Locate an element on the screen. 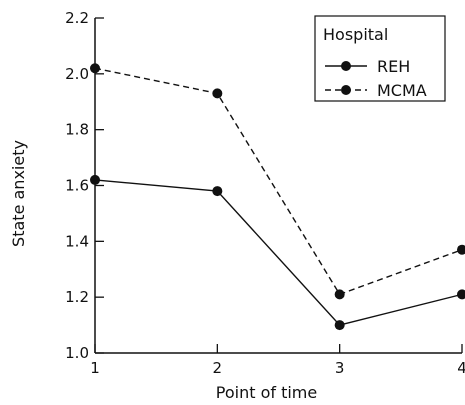  y-tick-label: 1.6 is located at coordinates (77, 186).